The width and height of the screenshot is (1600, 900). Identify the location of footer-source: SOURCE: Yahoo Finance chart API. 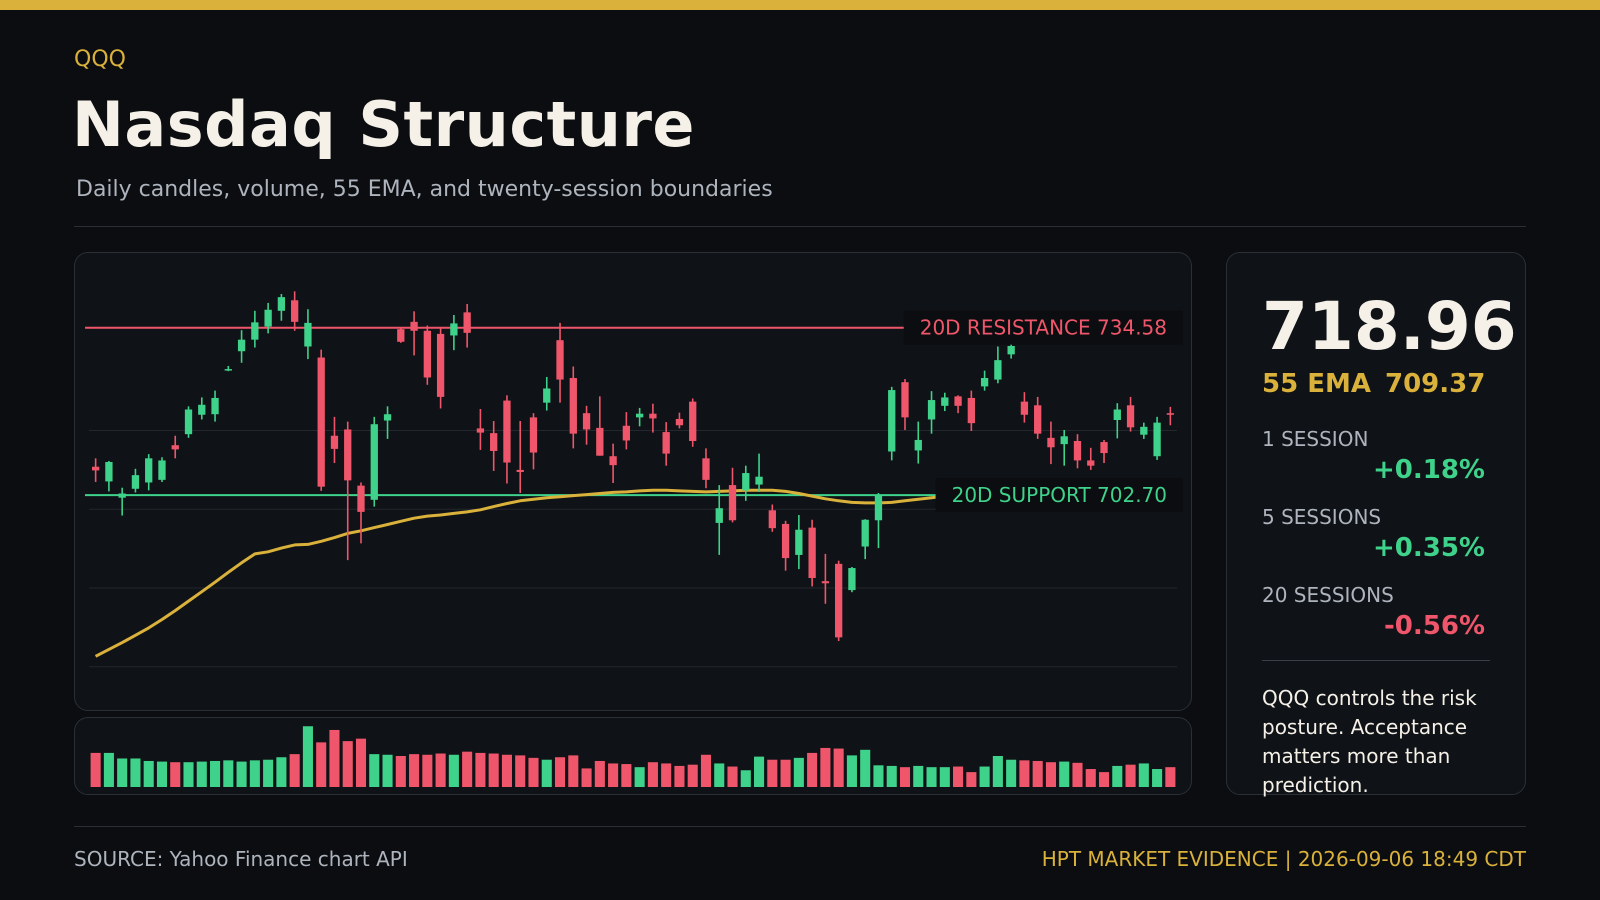
(241, 859).